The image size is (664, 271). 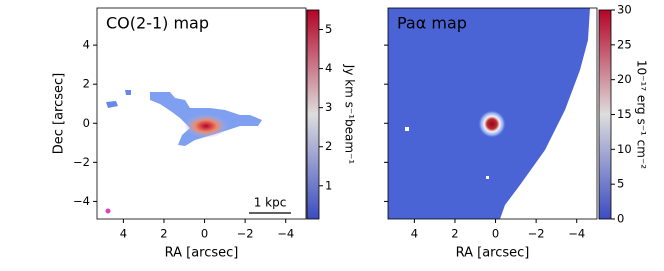 What do you see at coordinates (350, 114) in the screenshot?
I see `colorbar-label: Jy km s⁻¹beam⁻¹` at bounding box center [350, 114].